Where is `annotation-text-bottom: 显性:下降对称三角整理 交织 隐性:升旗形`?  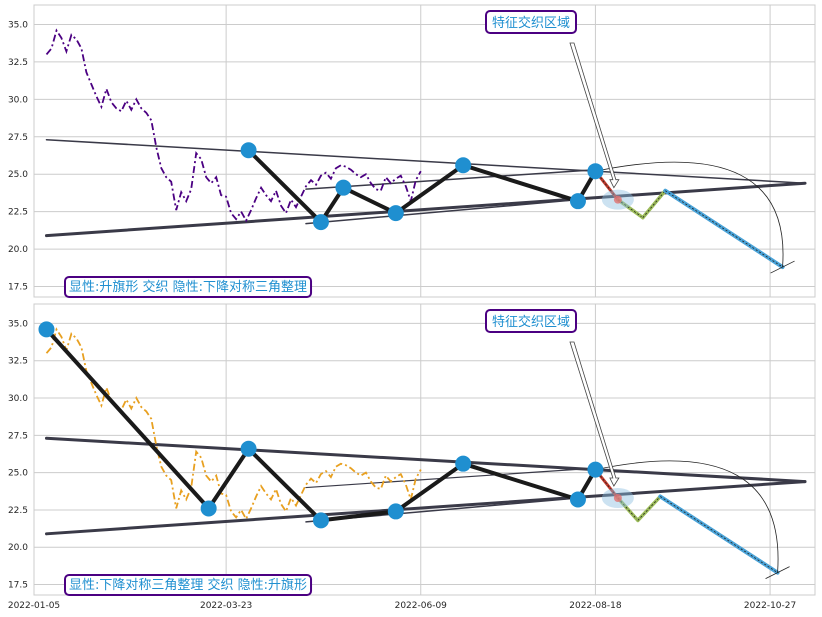 annotation-text-bottom: 显性:下降对称三角整理 交织 隐性:升旗形 is located at coordinates (188, 585).